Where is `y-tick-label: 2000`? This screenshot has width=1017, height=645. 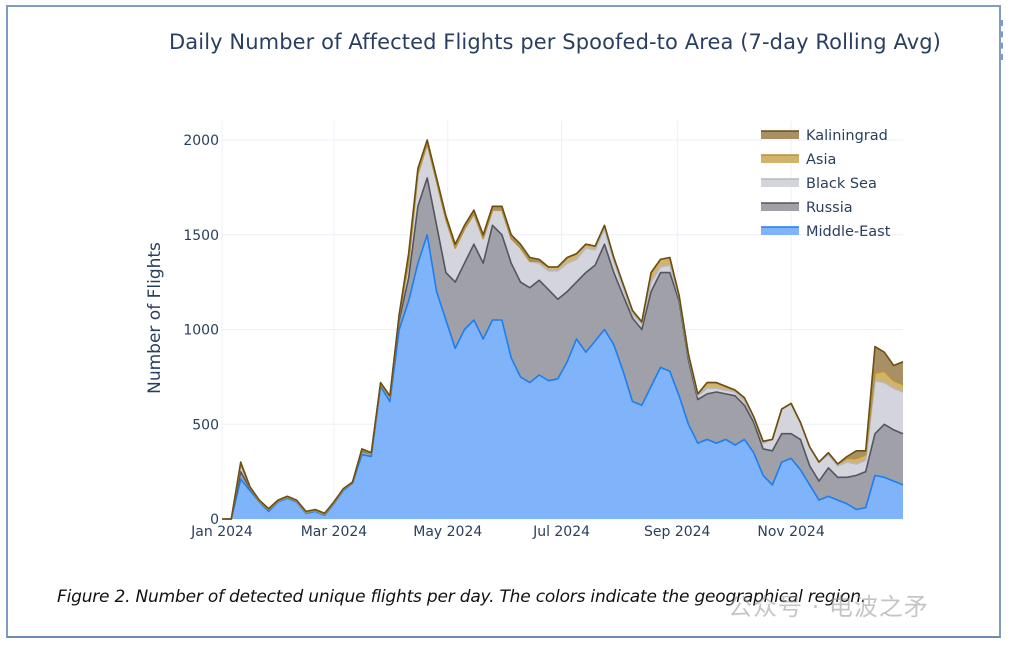 y-tick-label: 2000 is located at coordinates (201, 141).